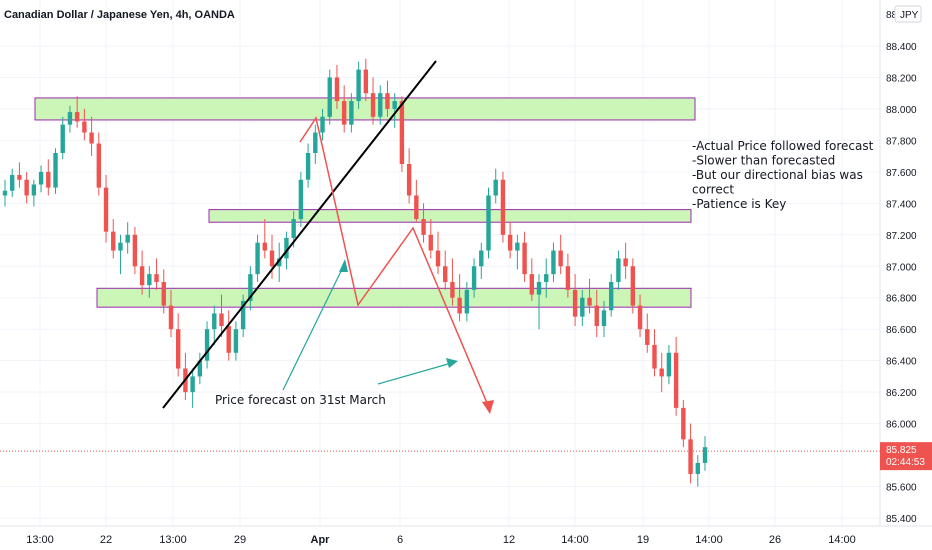 The height and width of the screenshot is (550, 932). What do you see at coordinates (395, 263) in the screenshot?
I see `forecast-path` at bounding box center [395, 263].